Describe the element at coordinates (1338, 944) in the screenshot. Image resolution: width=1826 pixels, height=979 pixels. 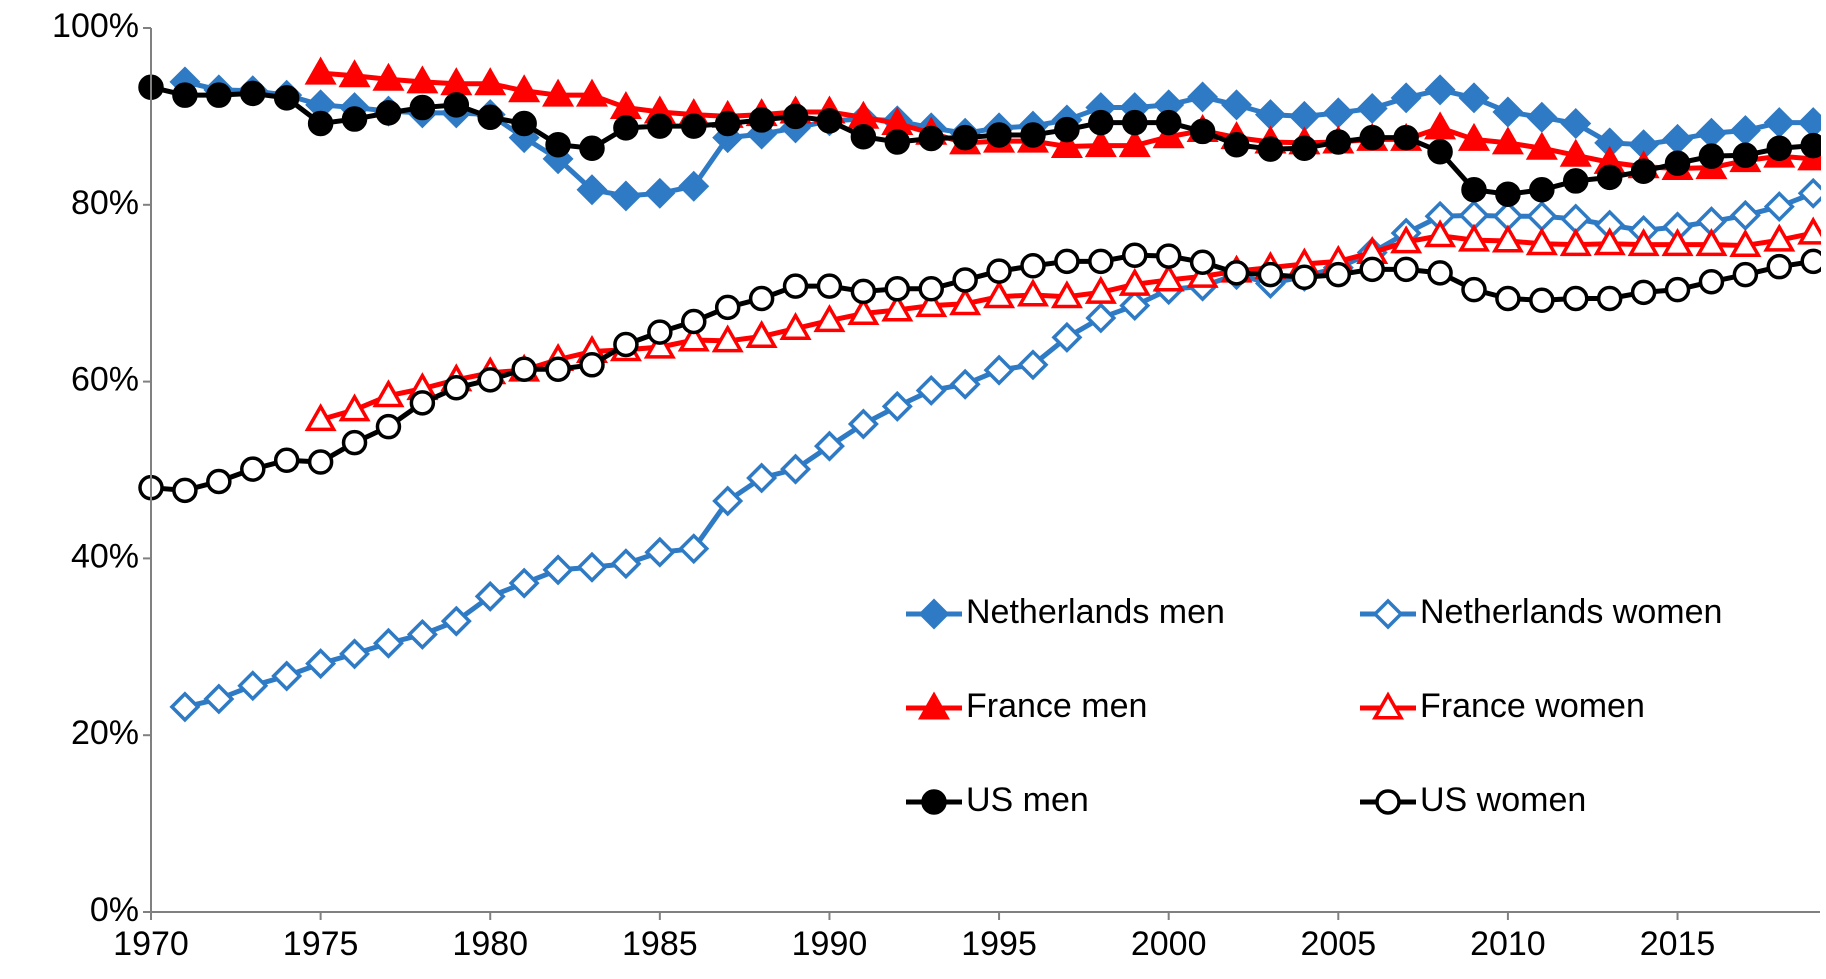
I see `x-tick-label: 2005` at that location.